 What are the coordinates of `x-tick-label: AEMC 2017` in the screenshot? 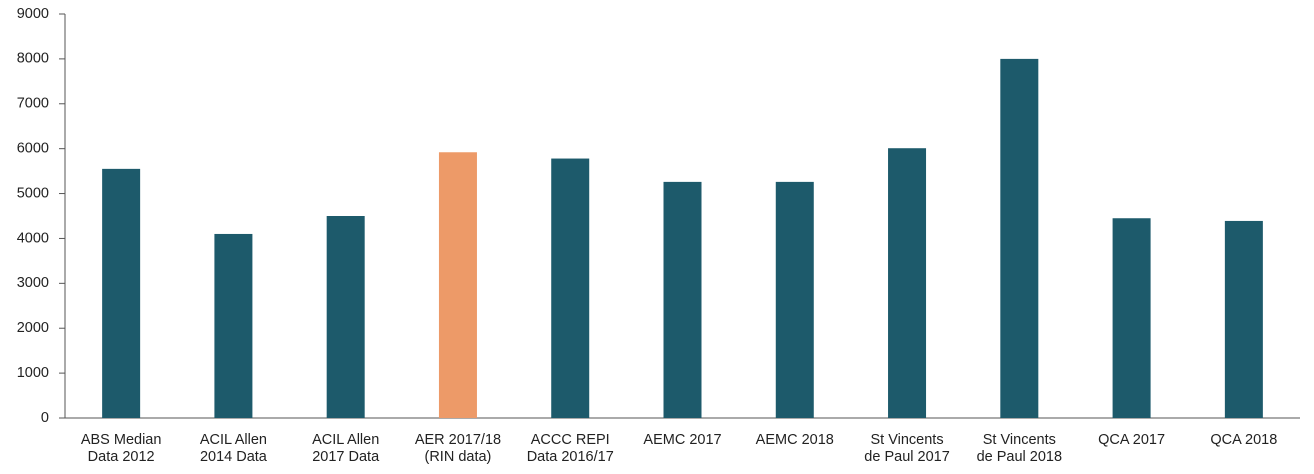 It's located at (682, 440).